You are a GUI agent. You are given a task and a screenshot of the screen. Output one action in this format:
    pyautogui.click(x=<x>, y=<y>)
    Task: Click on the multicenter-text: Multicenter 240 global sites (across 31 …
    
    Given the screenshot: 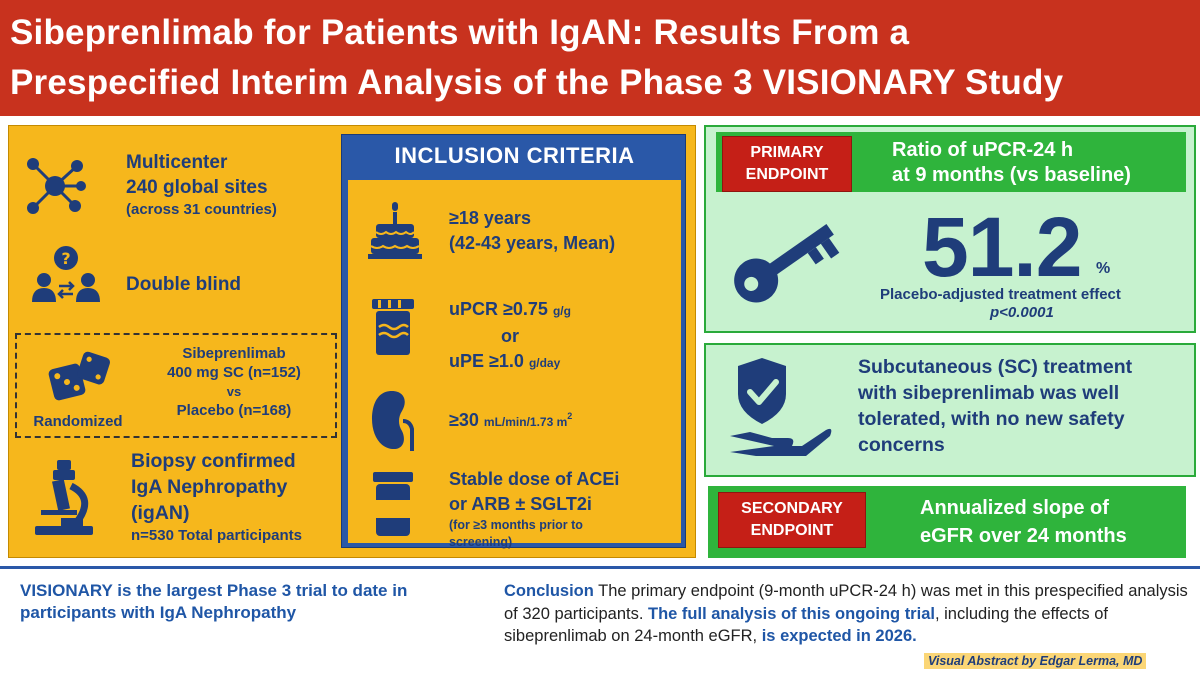 What is the action you would take?
    pyautogui.click(x=201, y=185)
    